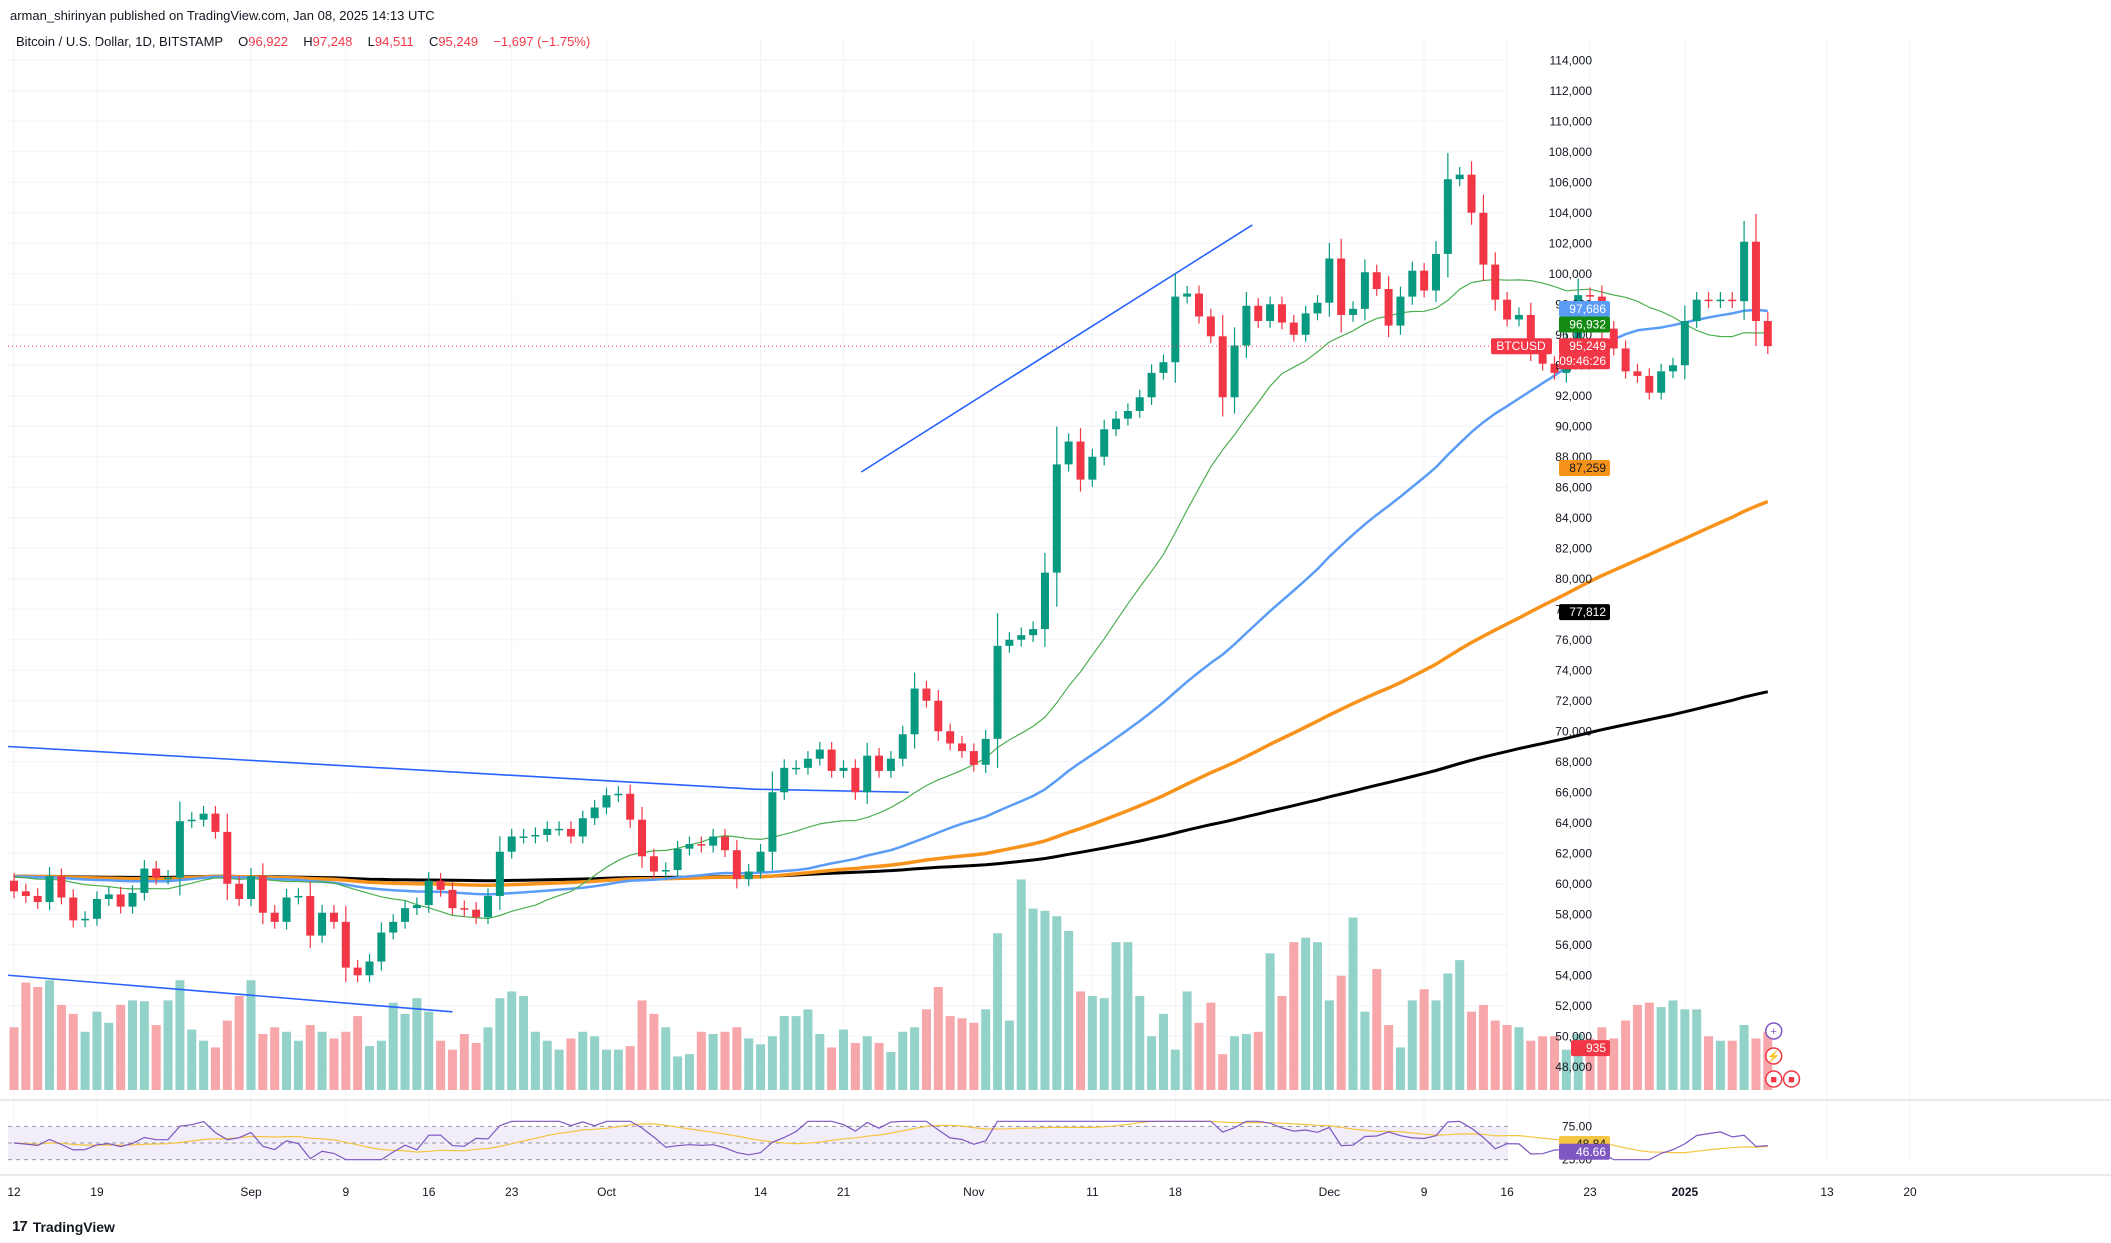 The width and height of the screenshot is (2111, 1243). Describe the element at coordinates (1773, 1079) in the screenshot. I see `event-us-flag-icon-ring` at that location.